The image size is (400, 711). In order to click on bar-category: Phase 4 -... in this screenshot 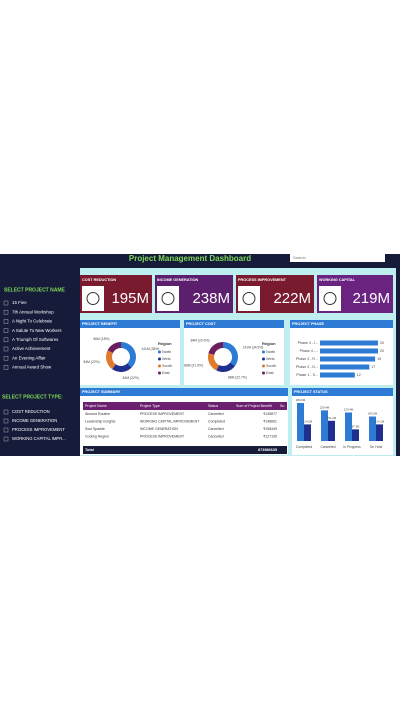, I will do `click(309, 351)`.